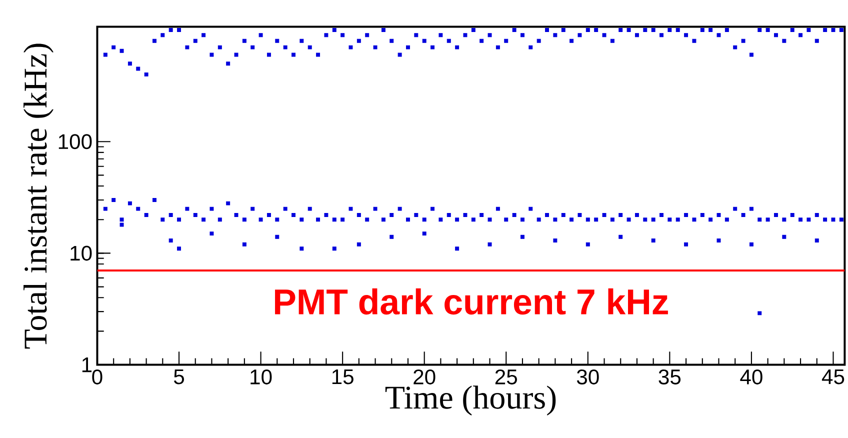 This screenshot has height=438, width=848. What do you see at coordinates (833, 376) in the screenshot?
I see `x-tick-label: 45` at bounding box center [833, 376].